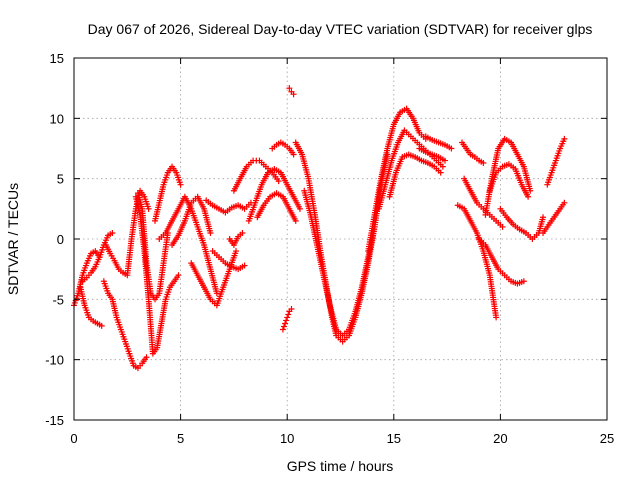 This screenshot has height=480, width=640. Describe the element at coordinates (58, 299) in the screenshot. I see `y-tick-label: -5` at that location.